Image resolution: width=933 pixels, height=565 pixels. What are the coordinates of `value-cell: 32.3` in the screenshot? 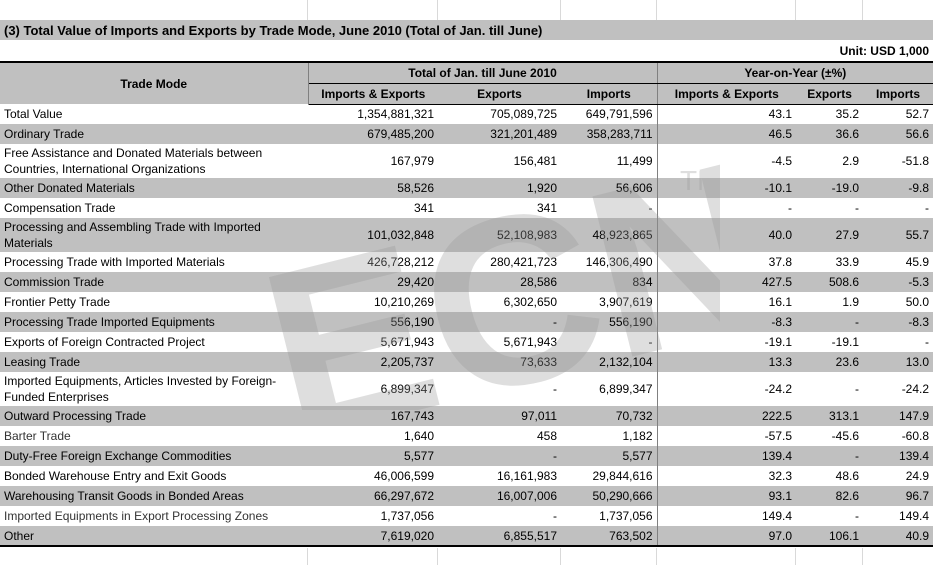 It's located at (726, 476).